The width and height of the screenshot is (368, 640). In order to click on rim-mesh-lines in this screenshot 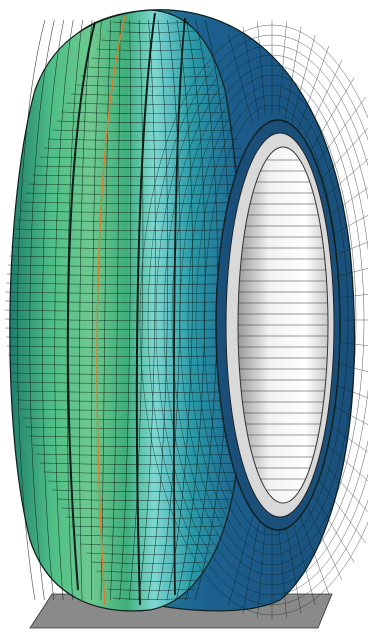, I will do `click(283, 325)`.